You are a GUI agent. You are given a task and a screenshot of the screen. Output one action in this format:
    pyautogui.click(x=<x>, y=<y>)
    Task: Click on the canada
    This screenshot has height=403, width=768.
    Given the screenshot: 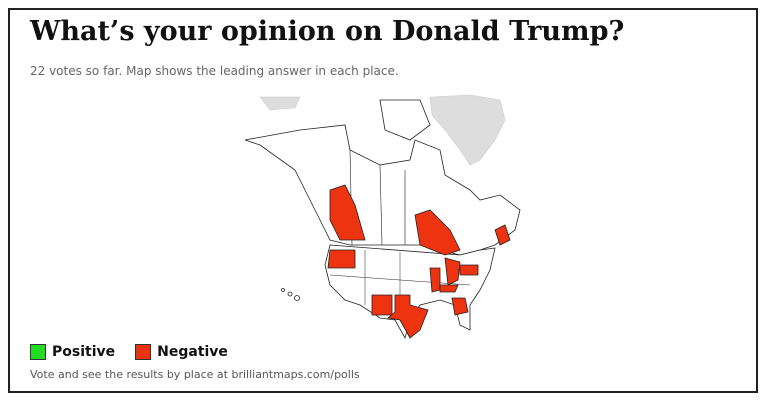 What is the action you would take?
    pyautogui.click(x=382, y=190)
    